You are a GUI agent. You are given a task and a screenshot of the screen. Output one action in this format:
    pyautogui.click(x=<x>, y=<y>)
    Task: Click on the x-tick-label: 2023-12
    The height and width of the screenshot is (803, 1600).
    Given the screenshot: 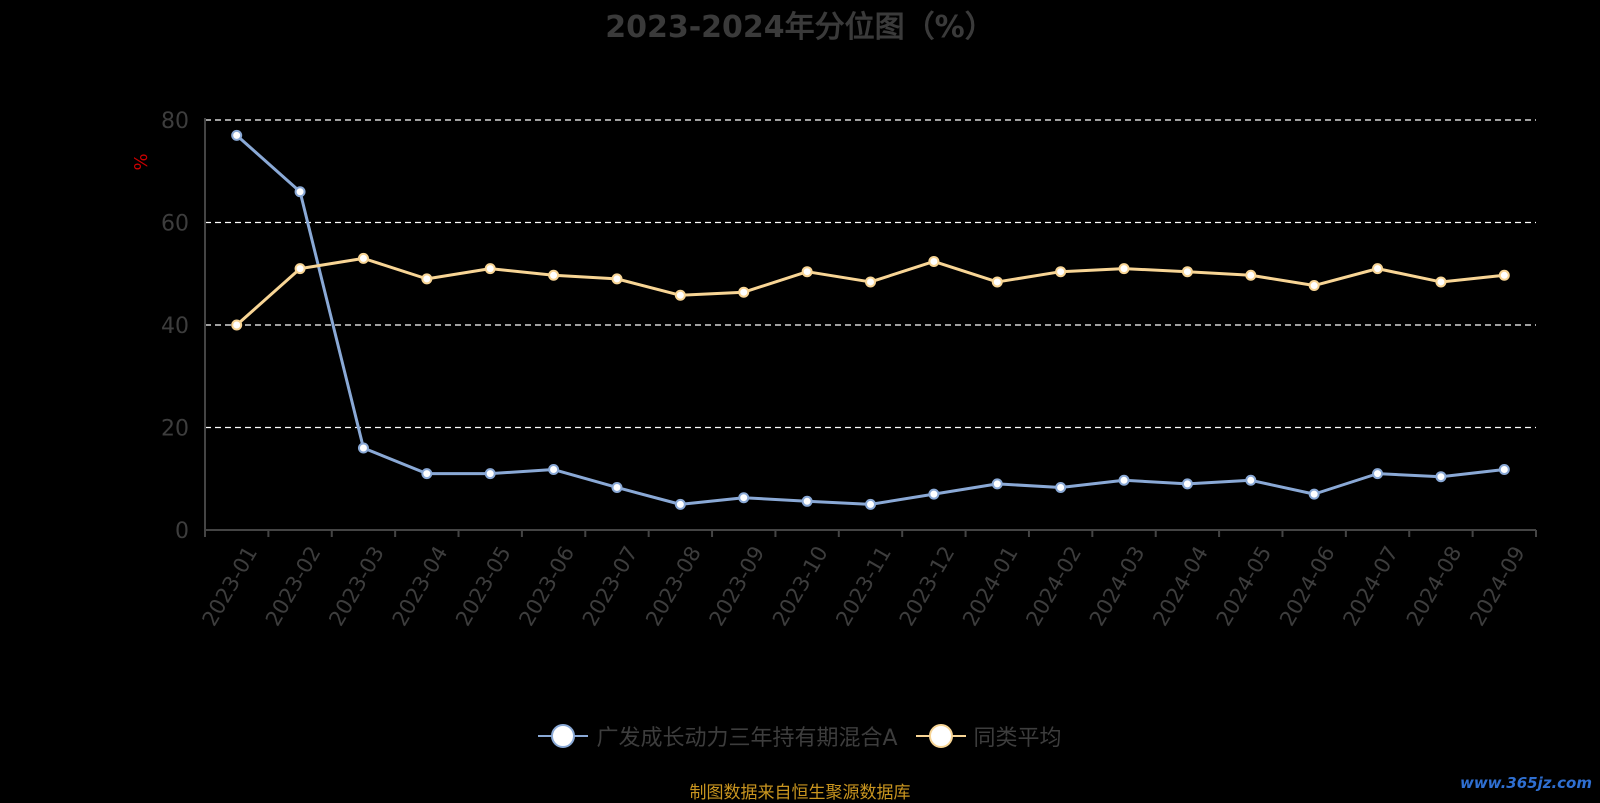 What is the action you would take?
    pyautogui.click(x=927, y=586)
    